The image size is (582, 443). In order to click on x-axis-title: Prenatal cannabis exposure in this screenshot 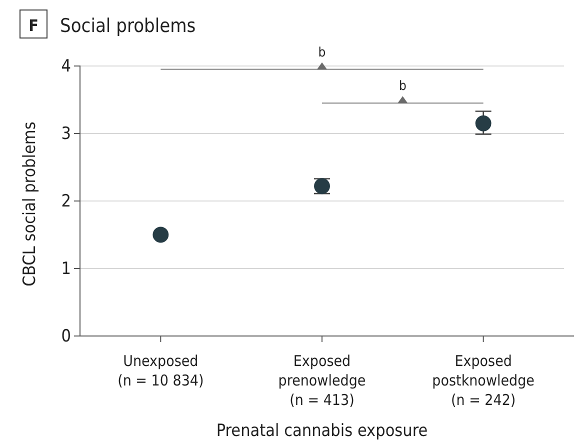, I will do `click(322, 431)`.